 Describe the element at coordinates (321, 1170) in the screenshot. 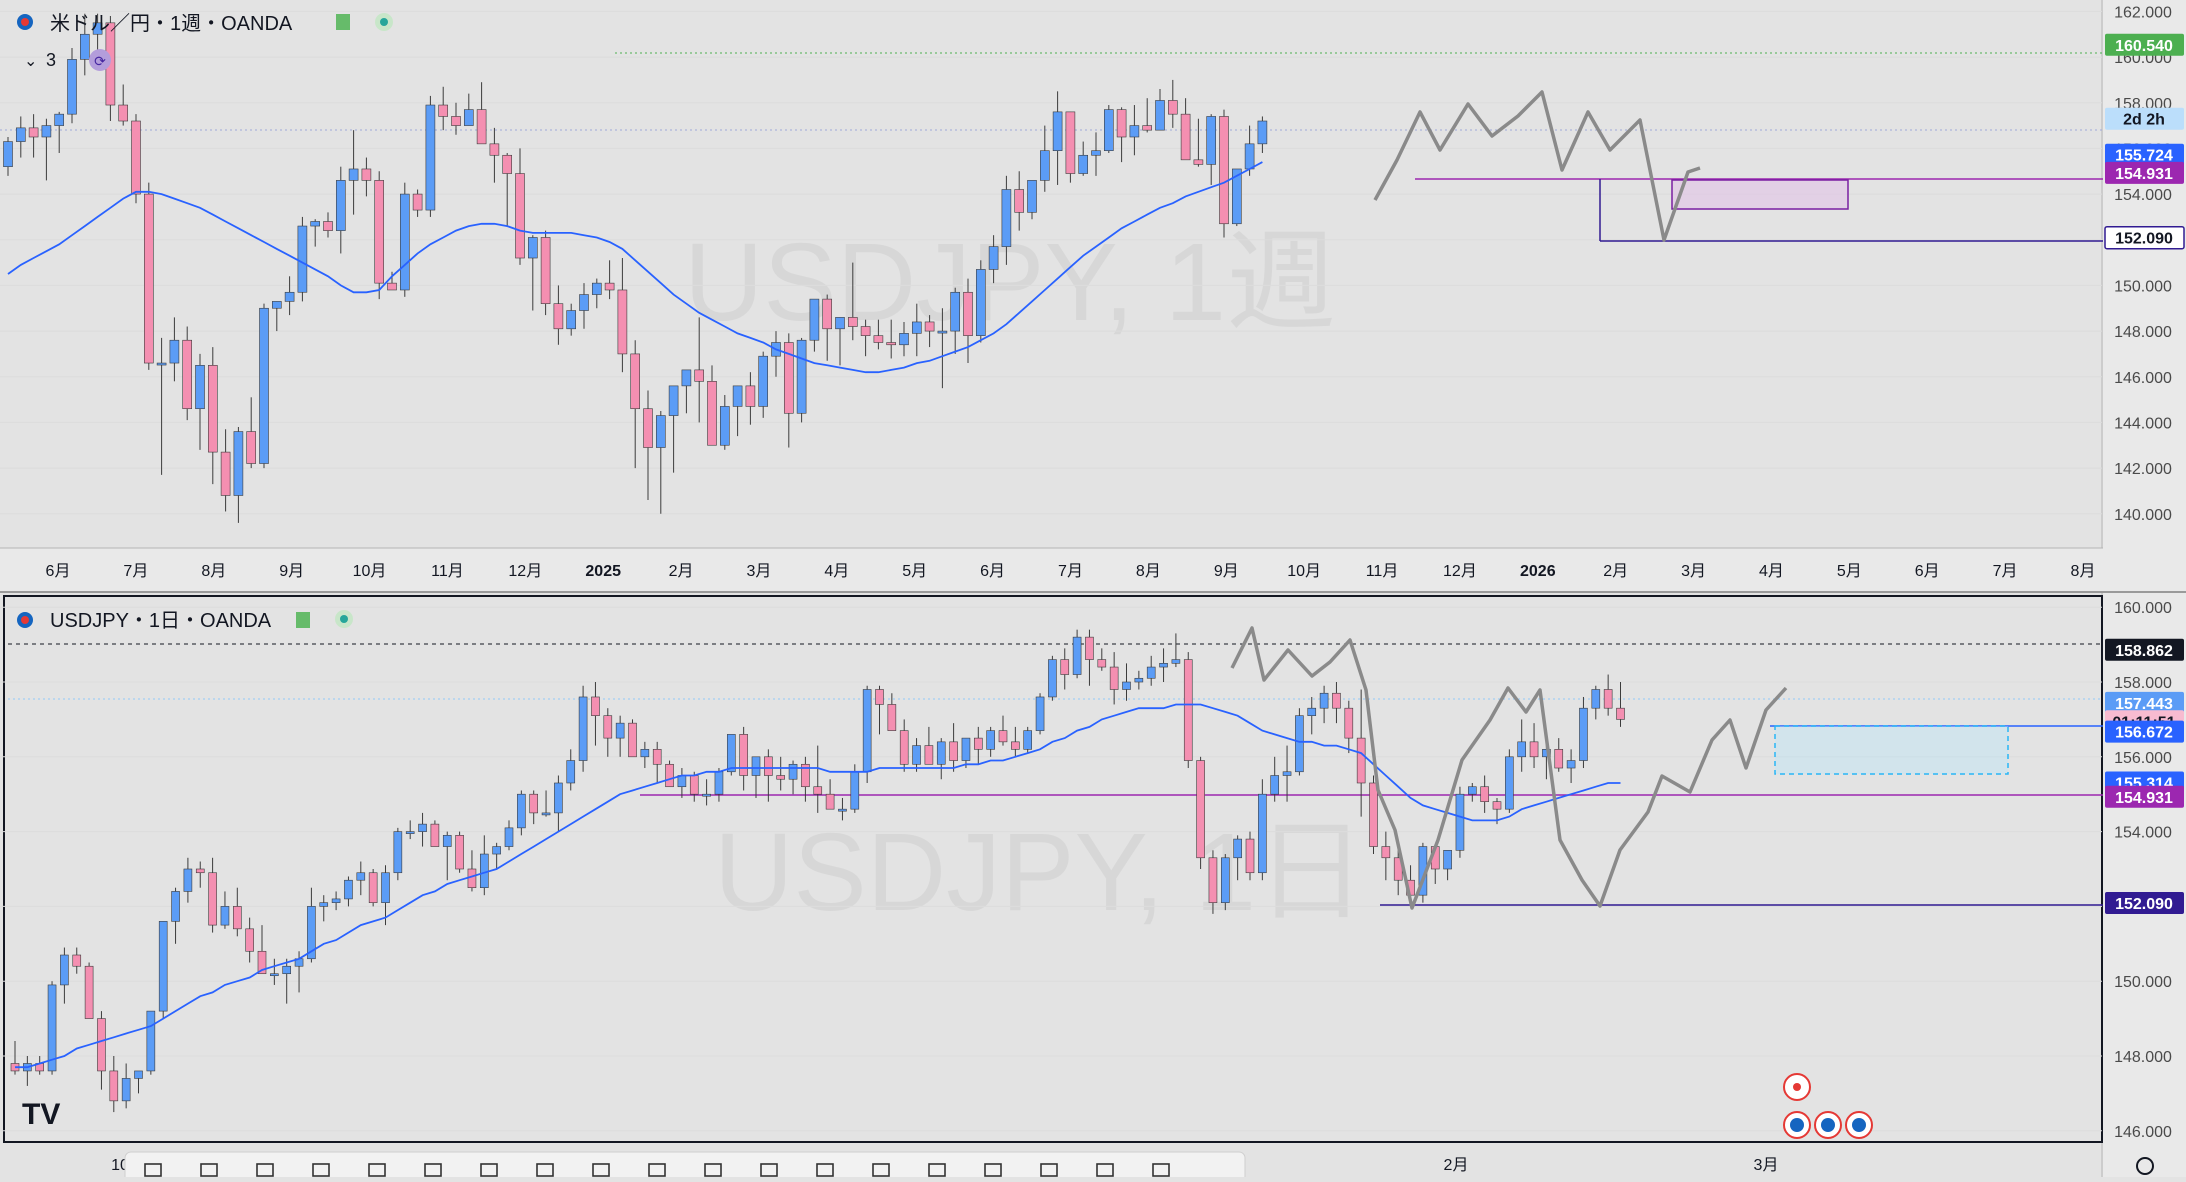

I see `long-position-icon` at that location.